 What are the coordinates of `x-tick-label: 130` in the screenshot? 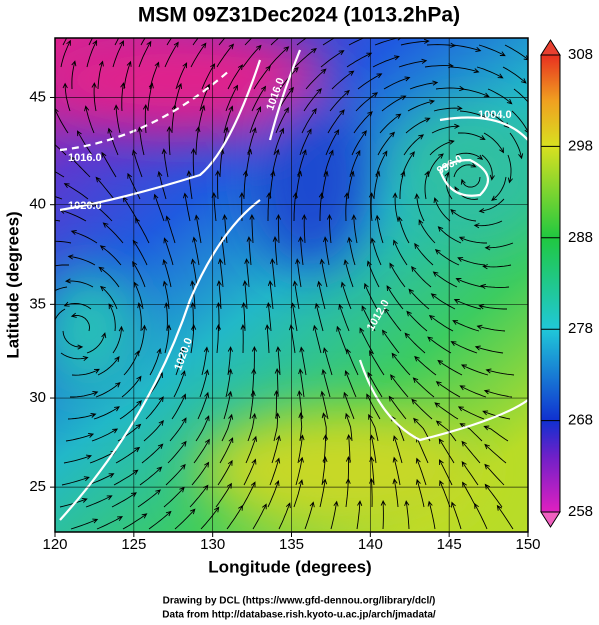 It's located at (212, 544).